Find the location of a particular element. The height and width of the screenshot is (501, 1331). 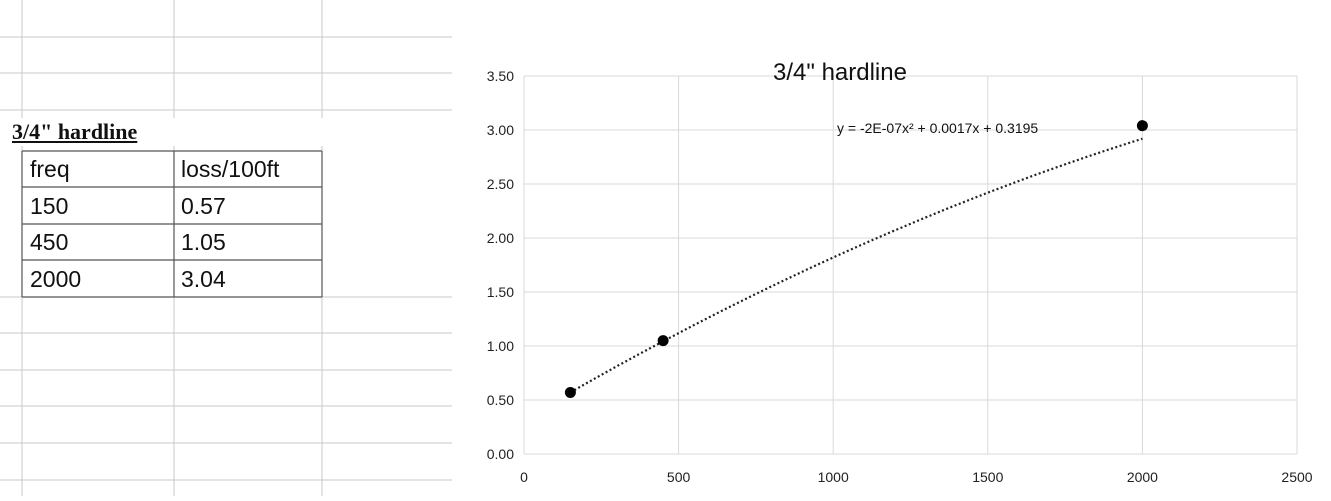

cell-loss-2: 1.05 is located at coordinates (203, 242).